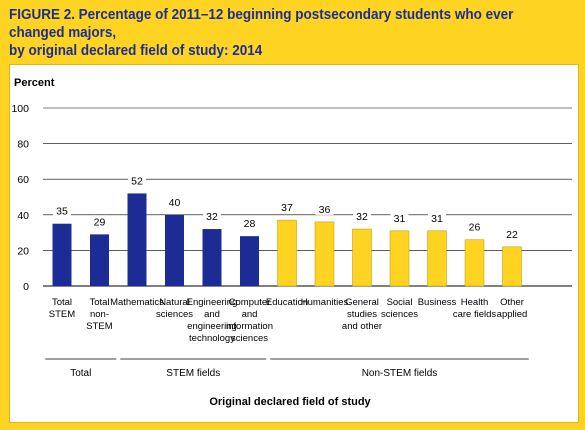 Image resolution: width=585 pixels, height=430 pixels. Describe the element at coordinates (212, 320) in the screenshot. I see `x-tick-label: Engineering and engineering technology` at that location.